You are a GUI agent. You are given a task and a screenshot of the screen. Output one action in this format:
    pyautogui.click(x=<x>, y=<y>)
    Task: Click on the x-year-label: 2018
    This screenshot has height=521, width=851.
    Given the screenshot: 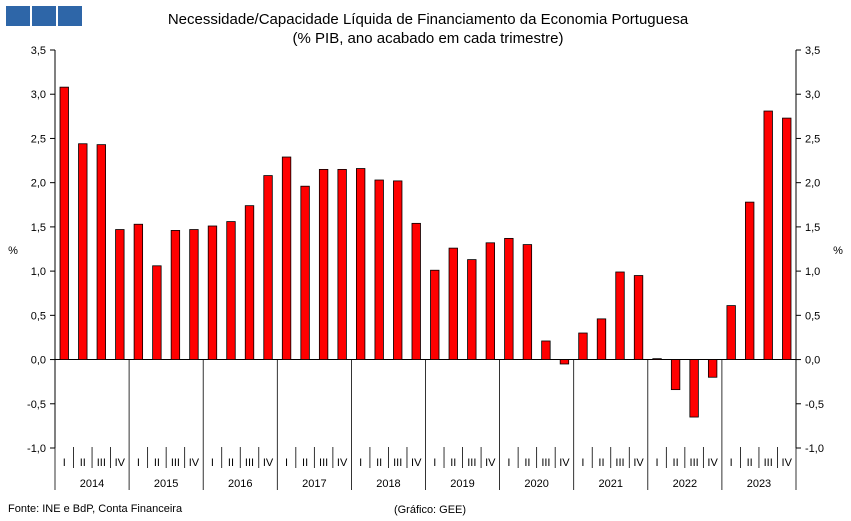 What is the action you would take?
    pyautogui.click(x=388, y=484)
    